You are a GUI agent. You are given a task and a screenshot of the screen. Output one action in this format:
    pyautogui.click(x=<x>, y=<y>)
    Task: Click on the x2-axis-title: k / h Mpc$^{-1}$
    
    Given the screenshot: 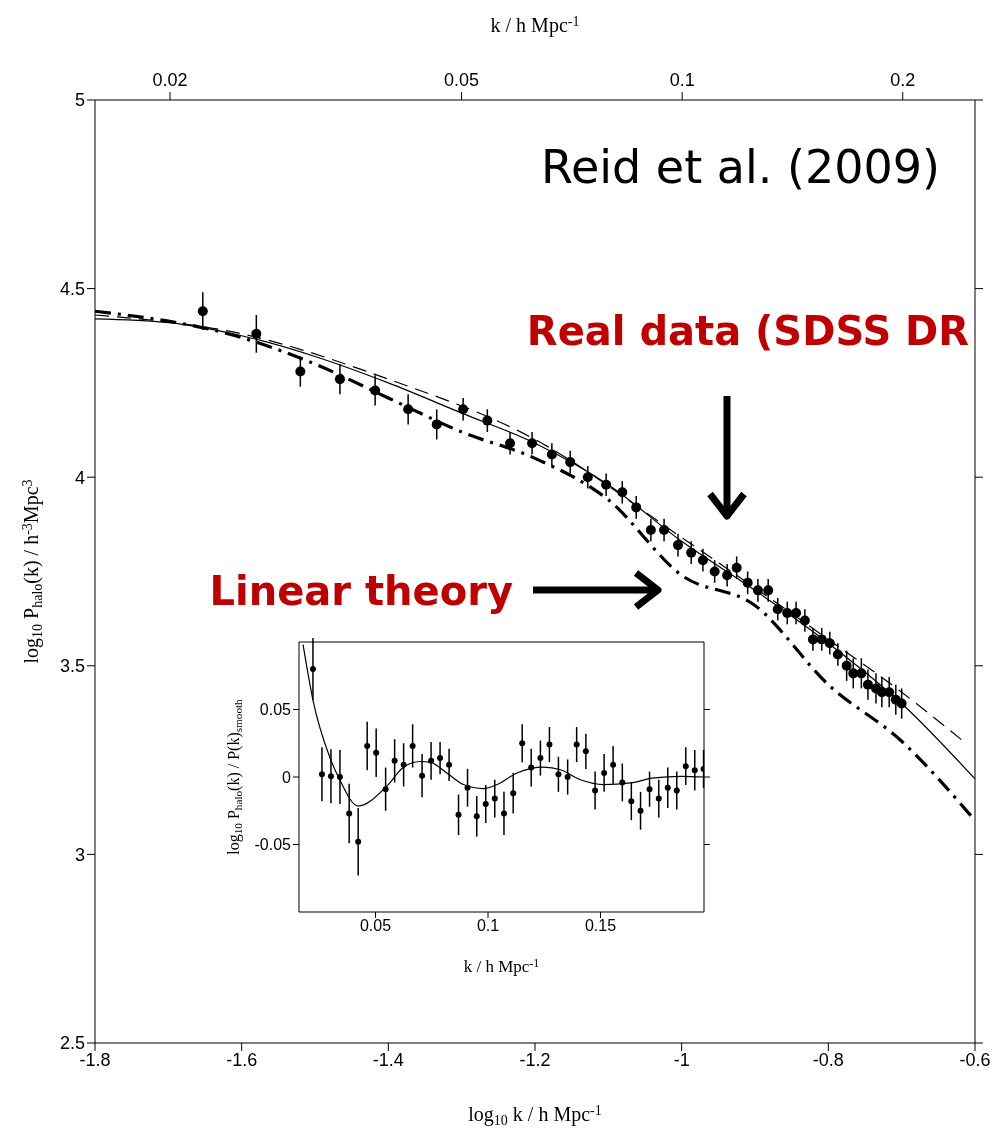 What is the action you would take?
    pyautogui.click(x=535, y=25)
    